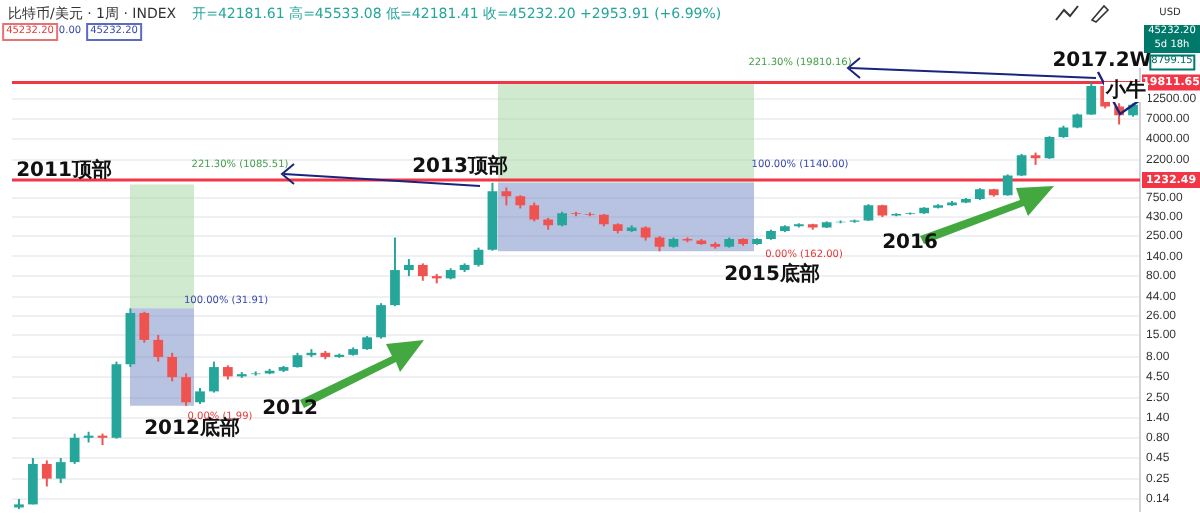  Describe the element at coordinates (290, 409) in the screenshot. I see `annotation: 2012` at that location.